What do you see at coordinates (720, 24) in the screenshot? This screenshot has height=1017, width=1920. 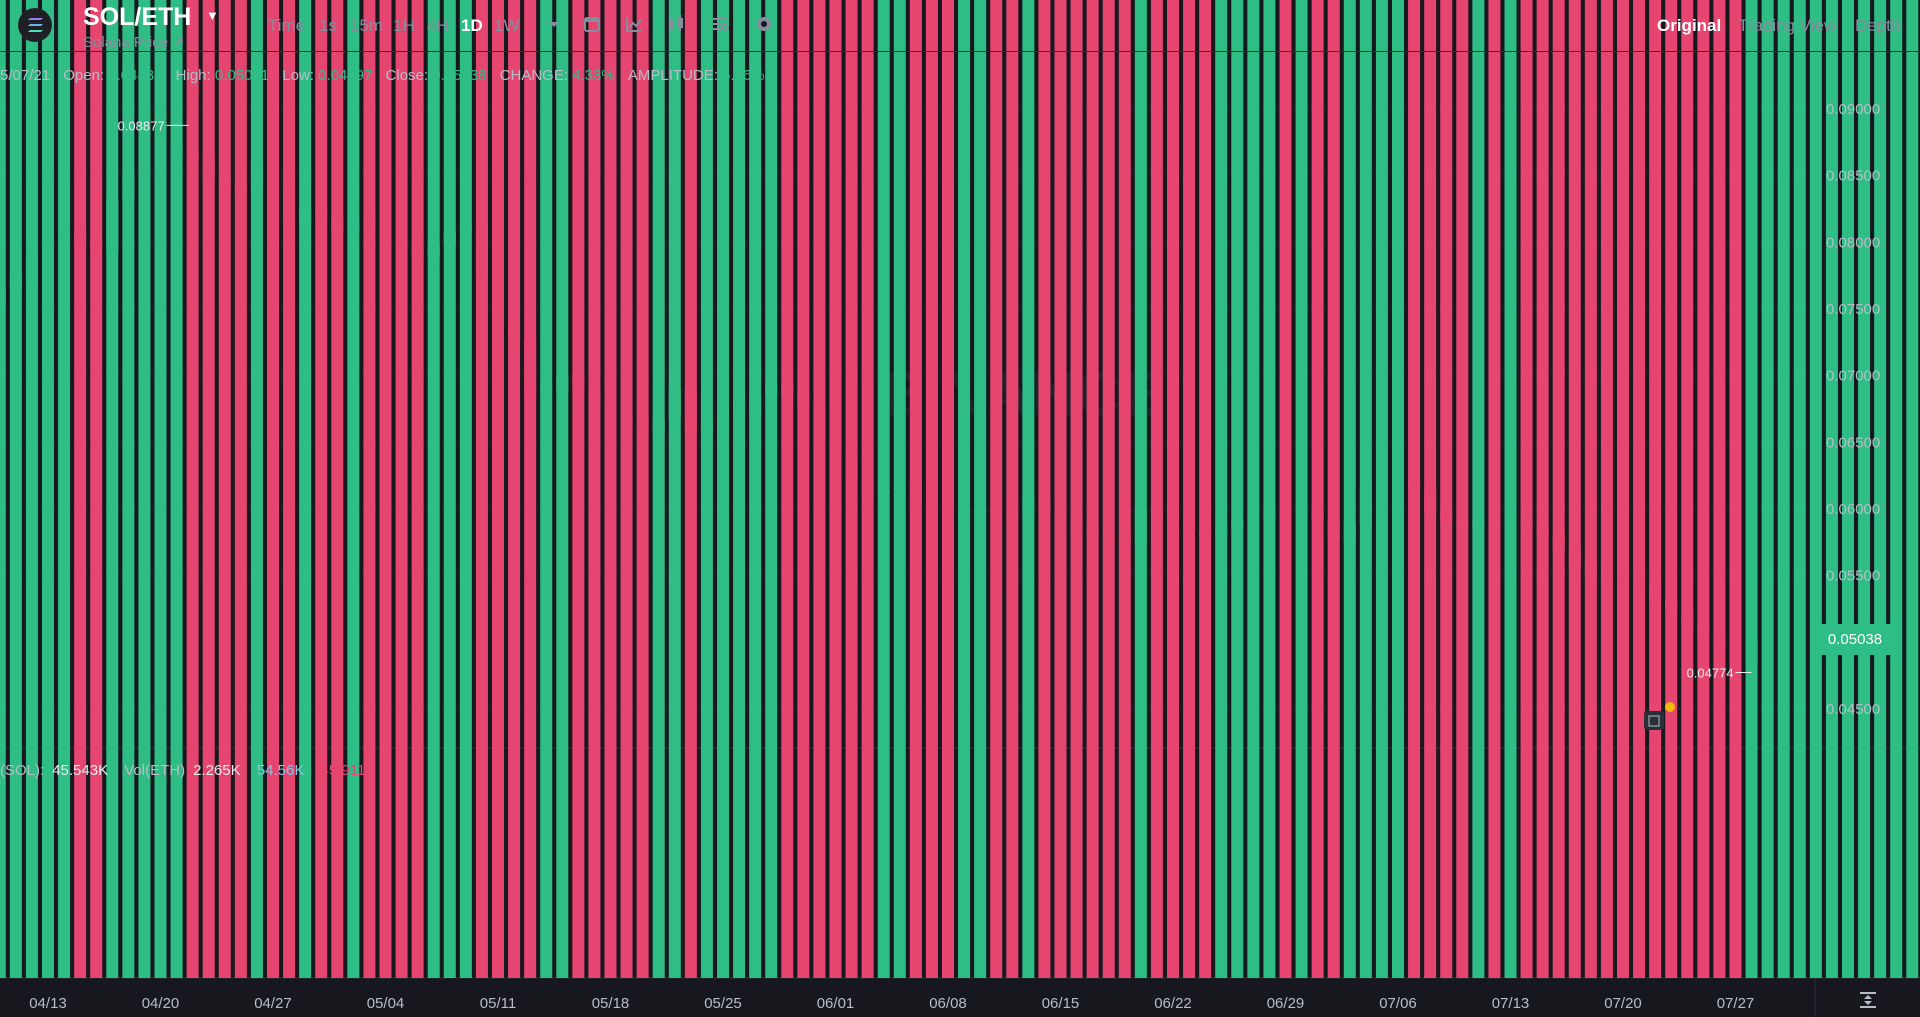 I see `settings-sliders-icon` at bounding box center [720, 24].